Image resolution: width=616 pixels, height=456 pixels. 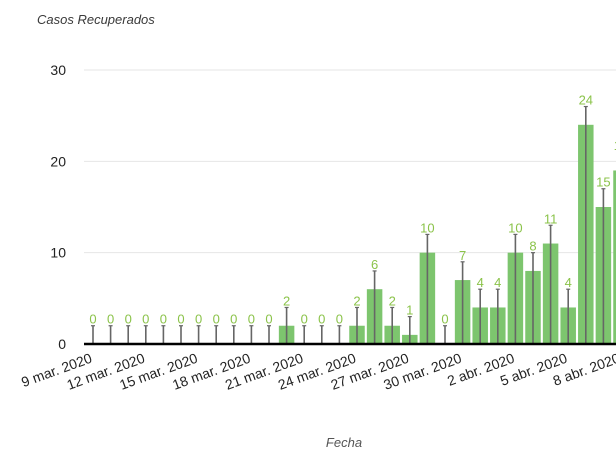 I want to click on y-axis-title: Casos Recuperados, so click(x=96, y=19).